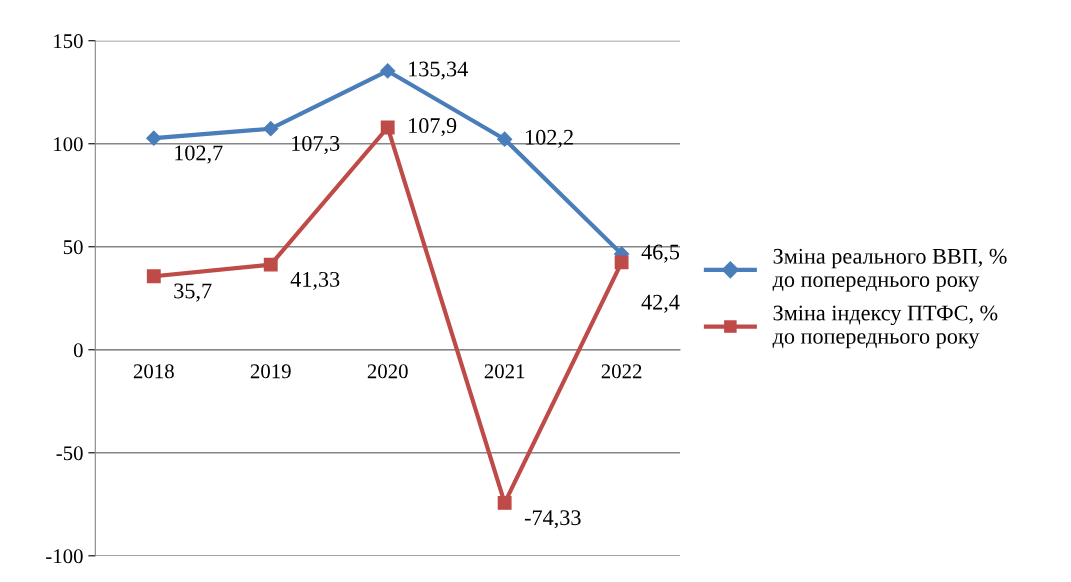 Image resolution: width=1071 pixels, height=582 pixels. What do you see at coordinates (885, 327) in the screenshot?
I see `legend-label: Зміна індексу ПТФС, % до попереднього року` at bounding box center [885, 327].